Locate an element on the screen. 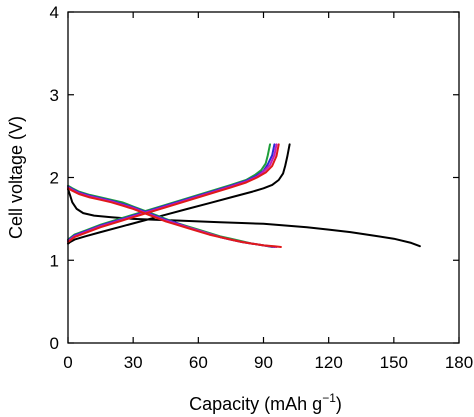 This screenshot has height=417, width=474. x-axis-title-close: ) is located at coordinates (339, 404).